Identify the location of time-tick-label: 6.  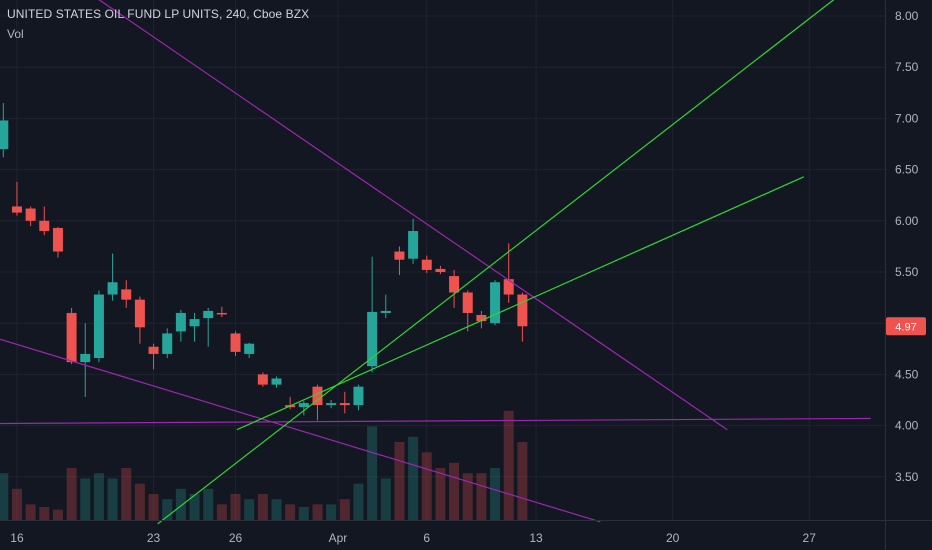
(426, 538).